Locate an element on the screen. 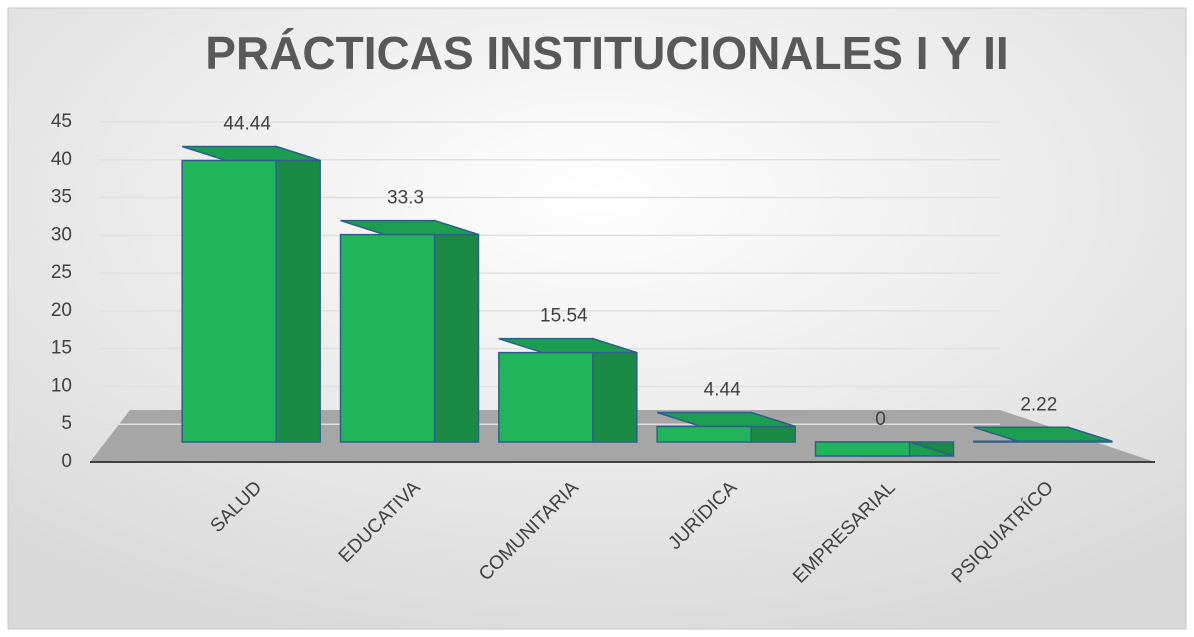  y-tick-label: 40 is located at coordinates (61, 159).